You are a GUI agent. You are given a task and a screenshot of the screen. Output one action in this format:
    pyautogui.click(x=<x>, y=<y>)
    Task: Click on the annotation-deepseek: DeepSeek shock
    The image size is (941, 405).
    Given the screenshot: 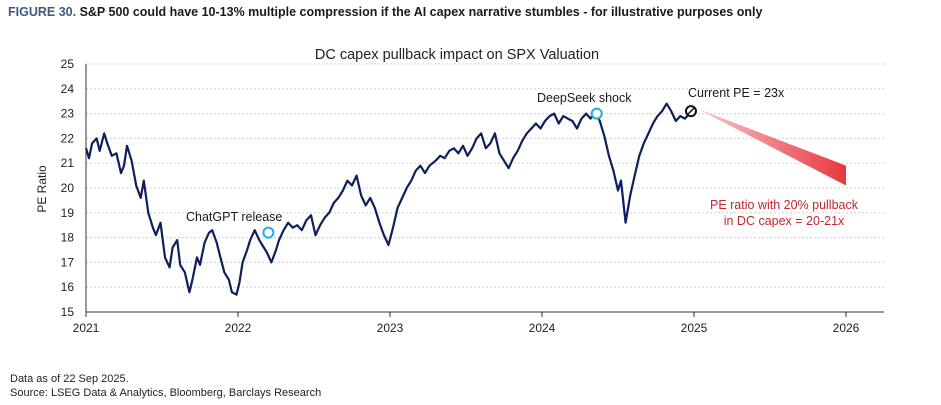 What is the action you would take?
    pyautogui.click(x=584, y=98)
    